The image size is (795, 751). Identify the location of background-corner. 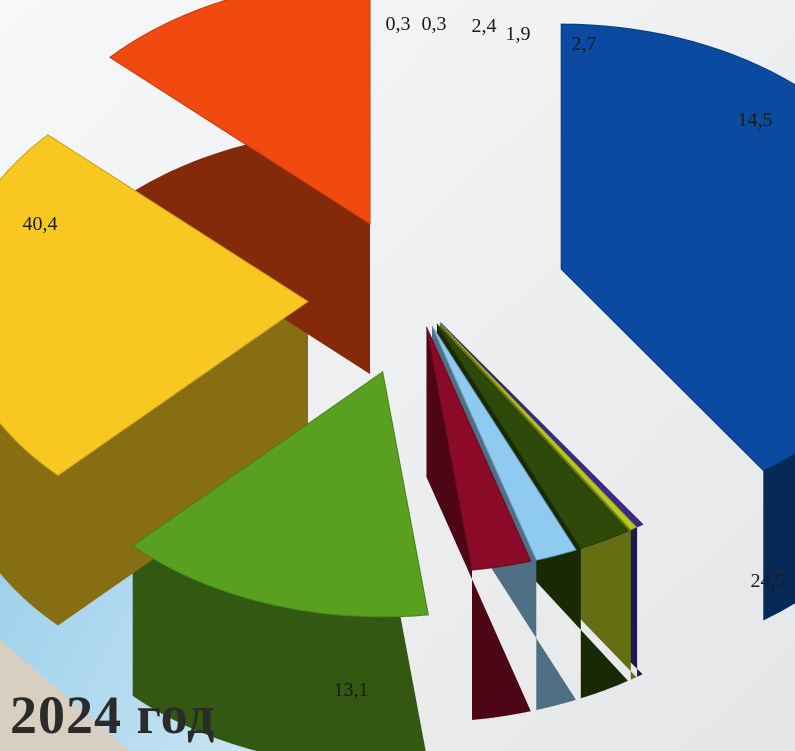
(65, 695).